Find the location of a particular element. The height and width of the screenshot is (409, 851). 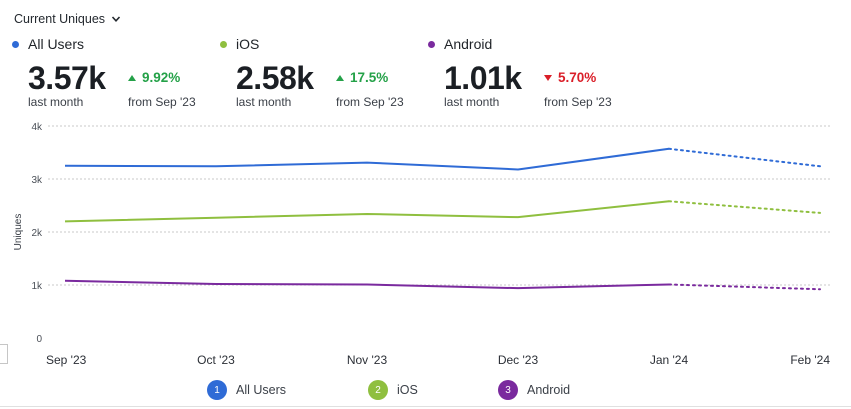

y-tick-label: 2k is located at coordinates (37, 233).